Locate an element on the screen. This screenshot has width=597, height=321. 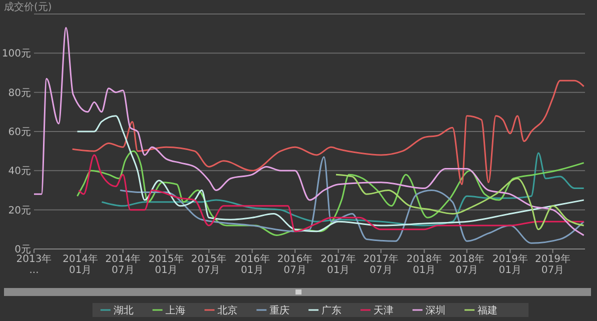
x-tick-label: 2019年07月 is located at coordinates (552, 264).